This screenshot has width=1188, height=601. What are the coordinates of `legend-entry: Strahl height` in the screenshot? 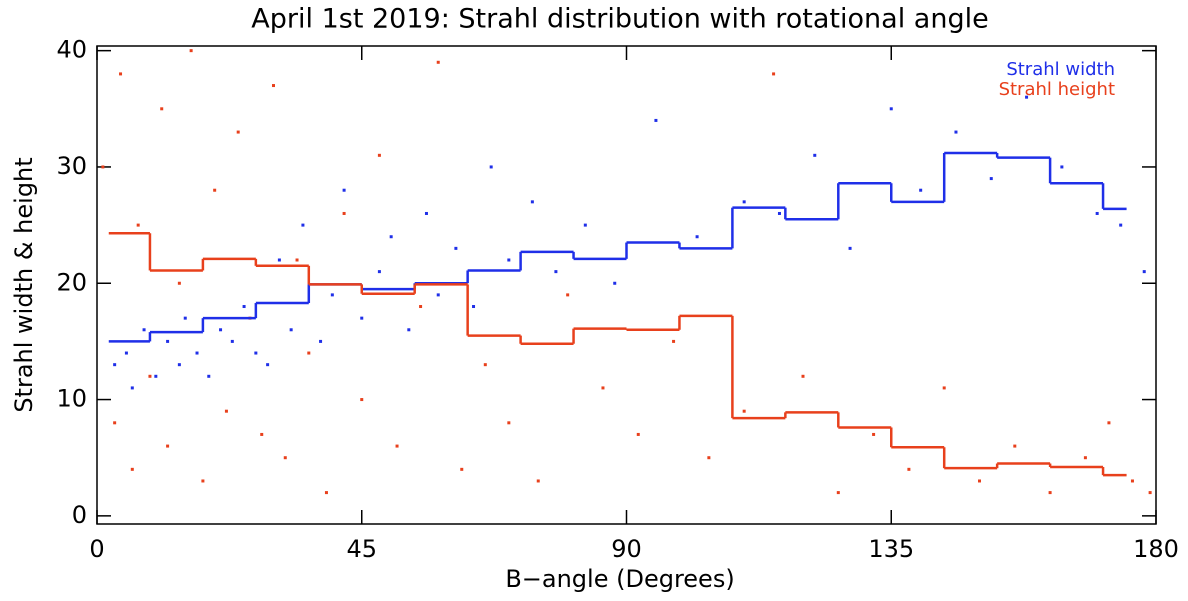 It's located at (1057, 89).